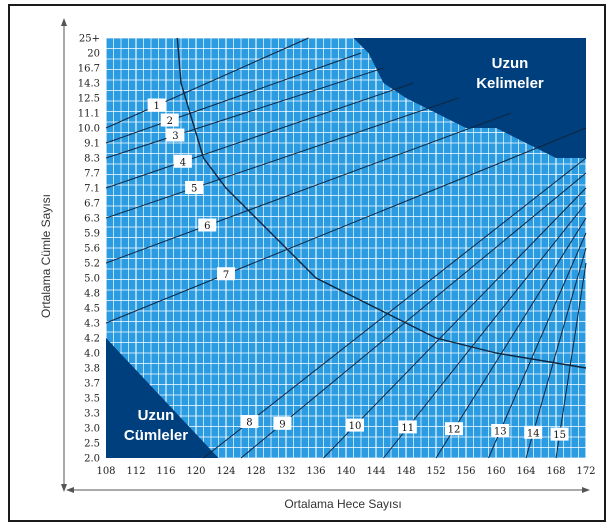 Image resolution: width=616 pixels, height=532 pixels. What do you see at coordinates (345, 471) in the screenshot?
I see `x-tick-label: 140` at bounding box center [345, 471].